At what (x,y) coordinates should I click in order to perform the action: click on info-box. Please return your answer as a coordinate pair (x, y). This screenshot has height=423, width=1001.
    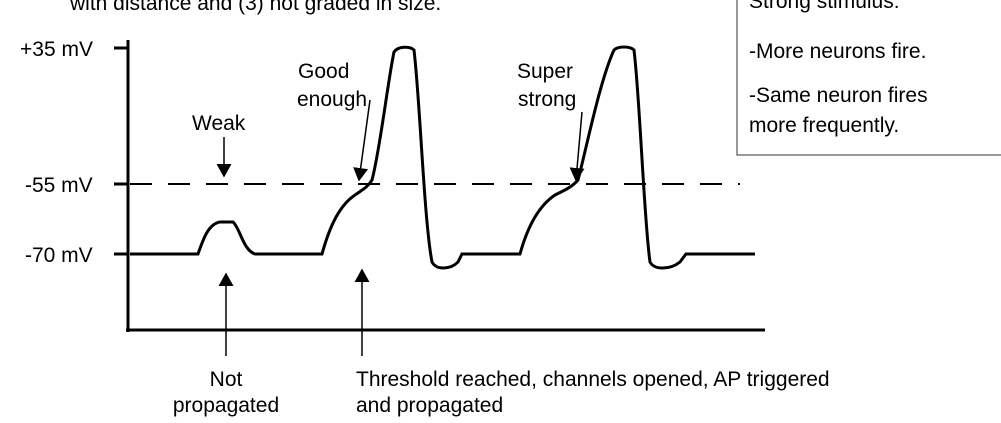
    Looking at the image, I should click on (868, 78).